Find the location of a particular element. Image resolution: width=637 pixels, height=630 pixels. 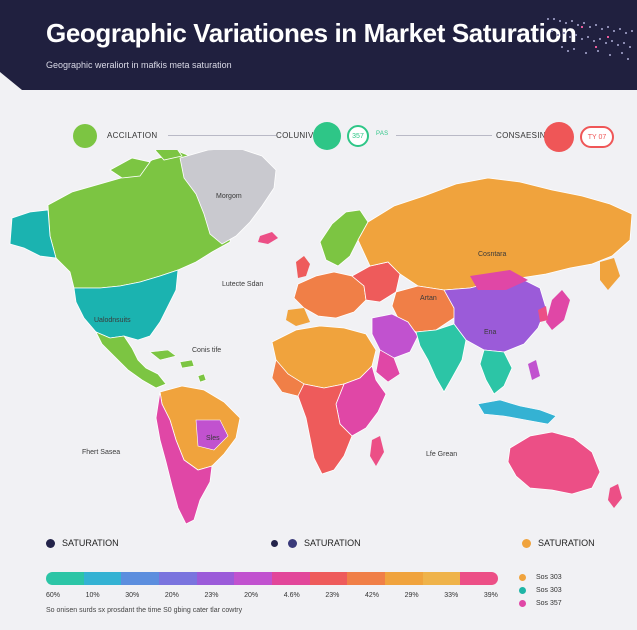

legend-teal-dot is located at coordinates (327, 136).